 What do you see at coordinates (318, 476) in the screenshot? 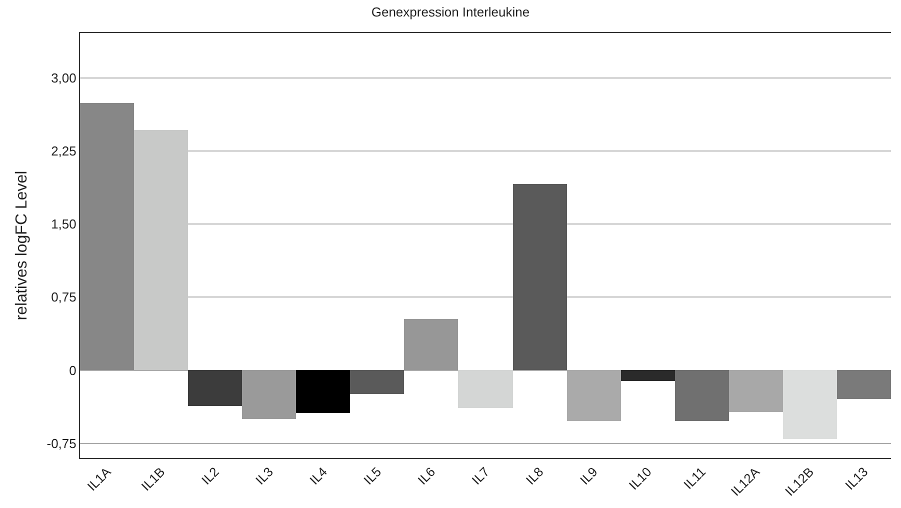
I see `x-tick-label: IL4` at bounding box center [318, 476].